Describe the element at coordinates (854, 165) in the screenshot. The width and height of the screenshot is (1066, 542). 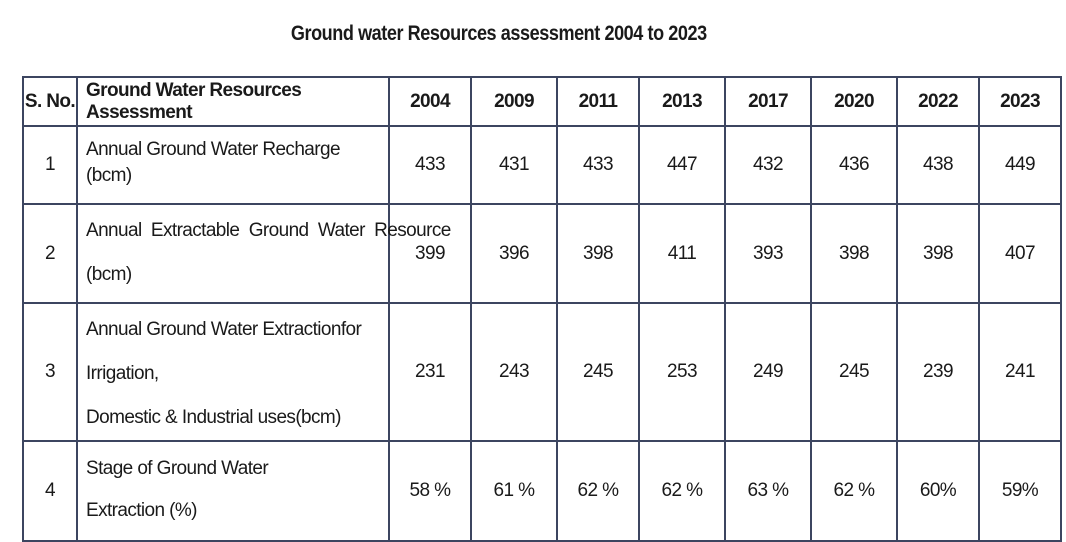
I see `cell-value: 436` at that location.